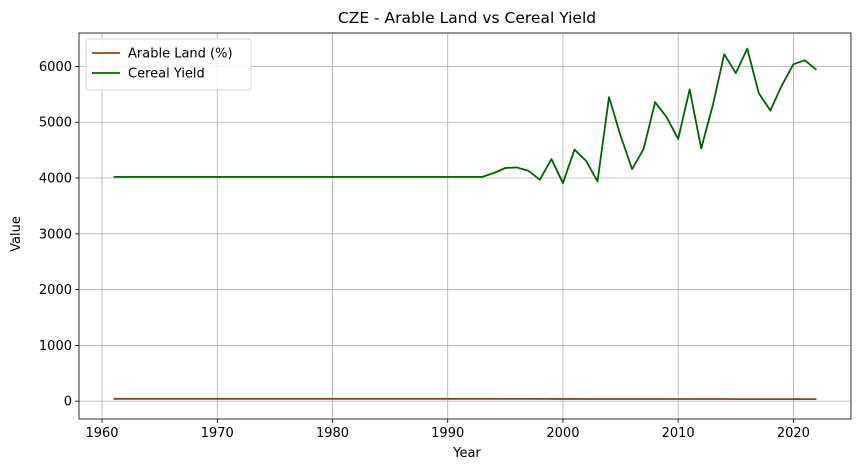 This screenshot has height=470, width=859. What do you see at coordinates (16, 234) in the screenshot?
I see `y-axis-label: Value` at bounding box center [16, 234].